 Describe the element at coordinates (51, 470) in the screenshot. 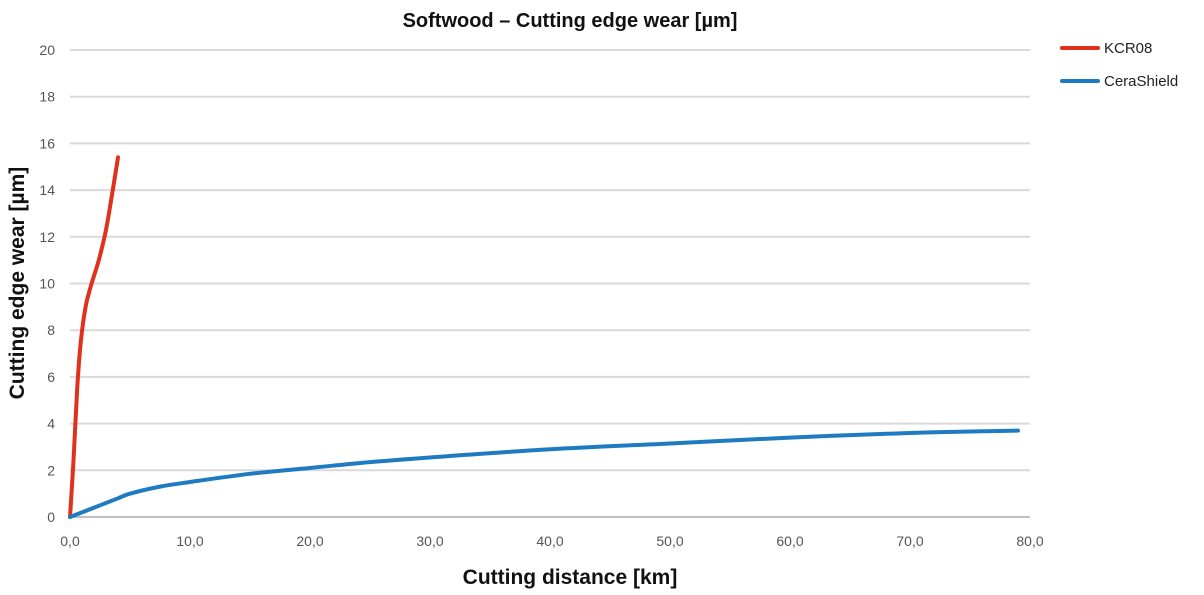

I see `y-tick-label-2: 2` at that location.